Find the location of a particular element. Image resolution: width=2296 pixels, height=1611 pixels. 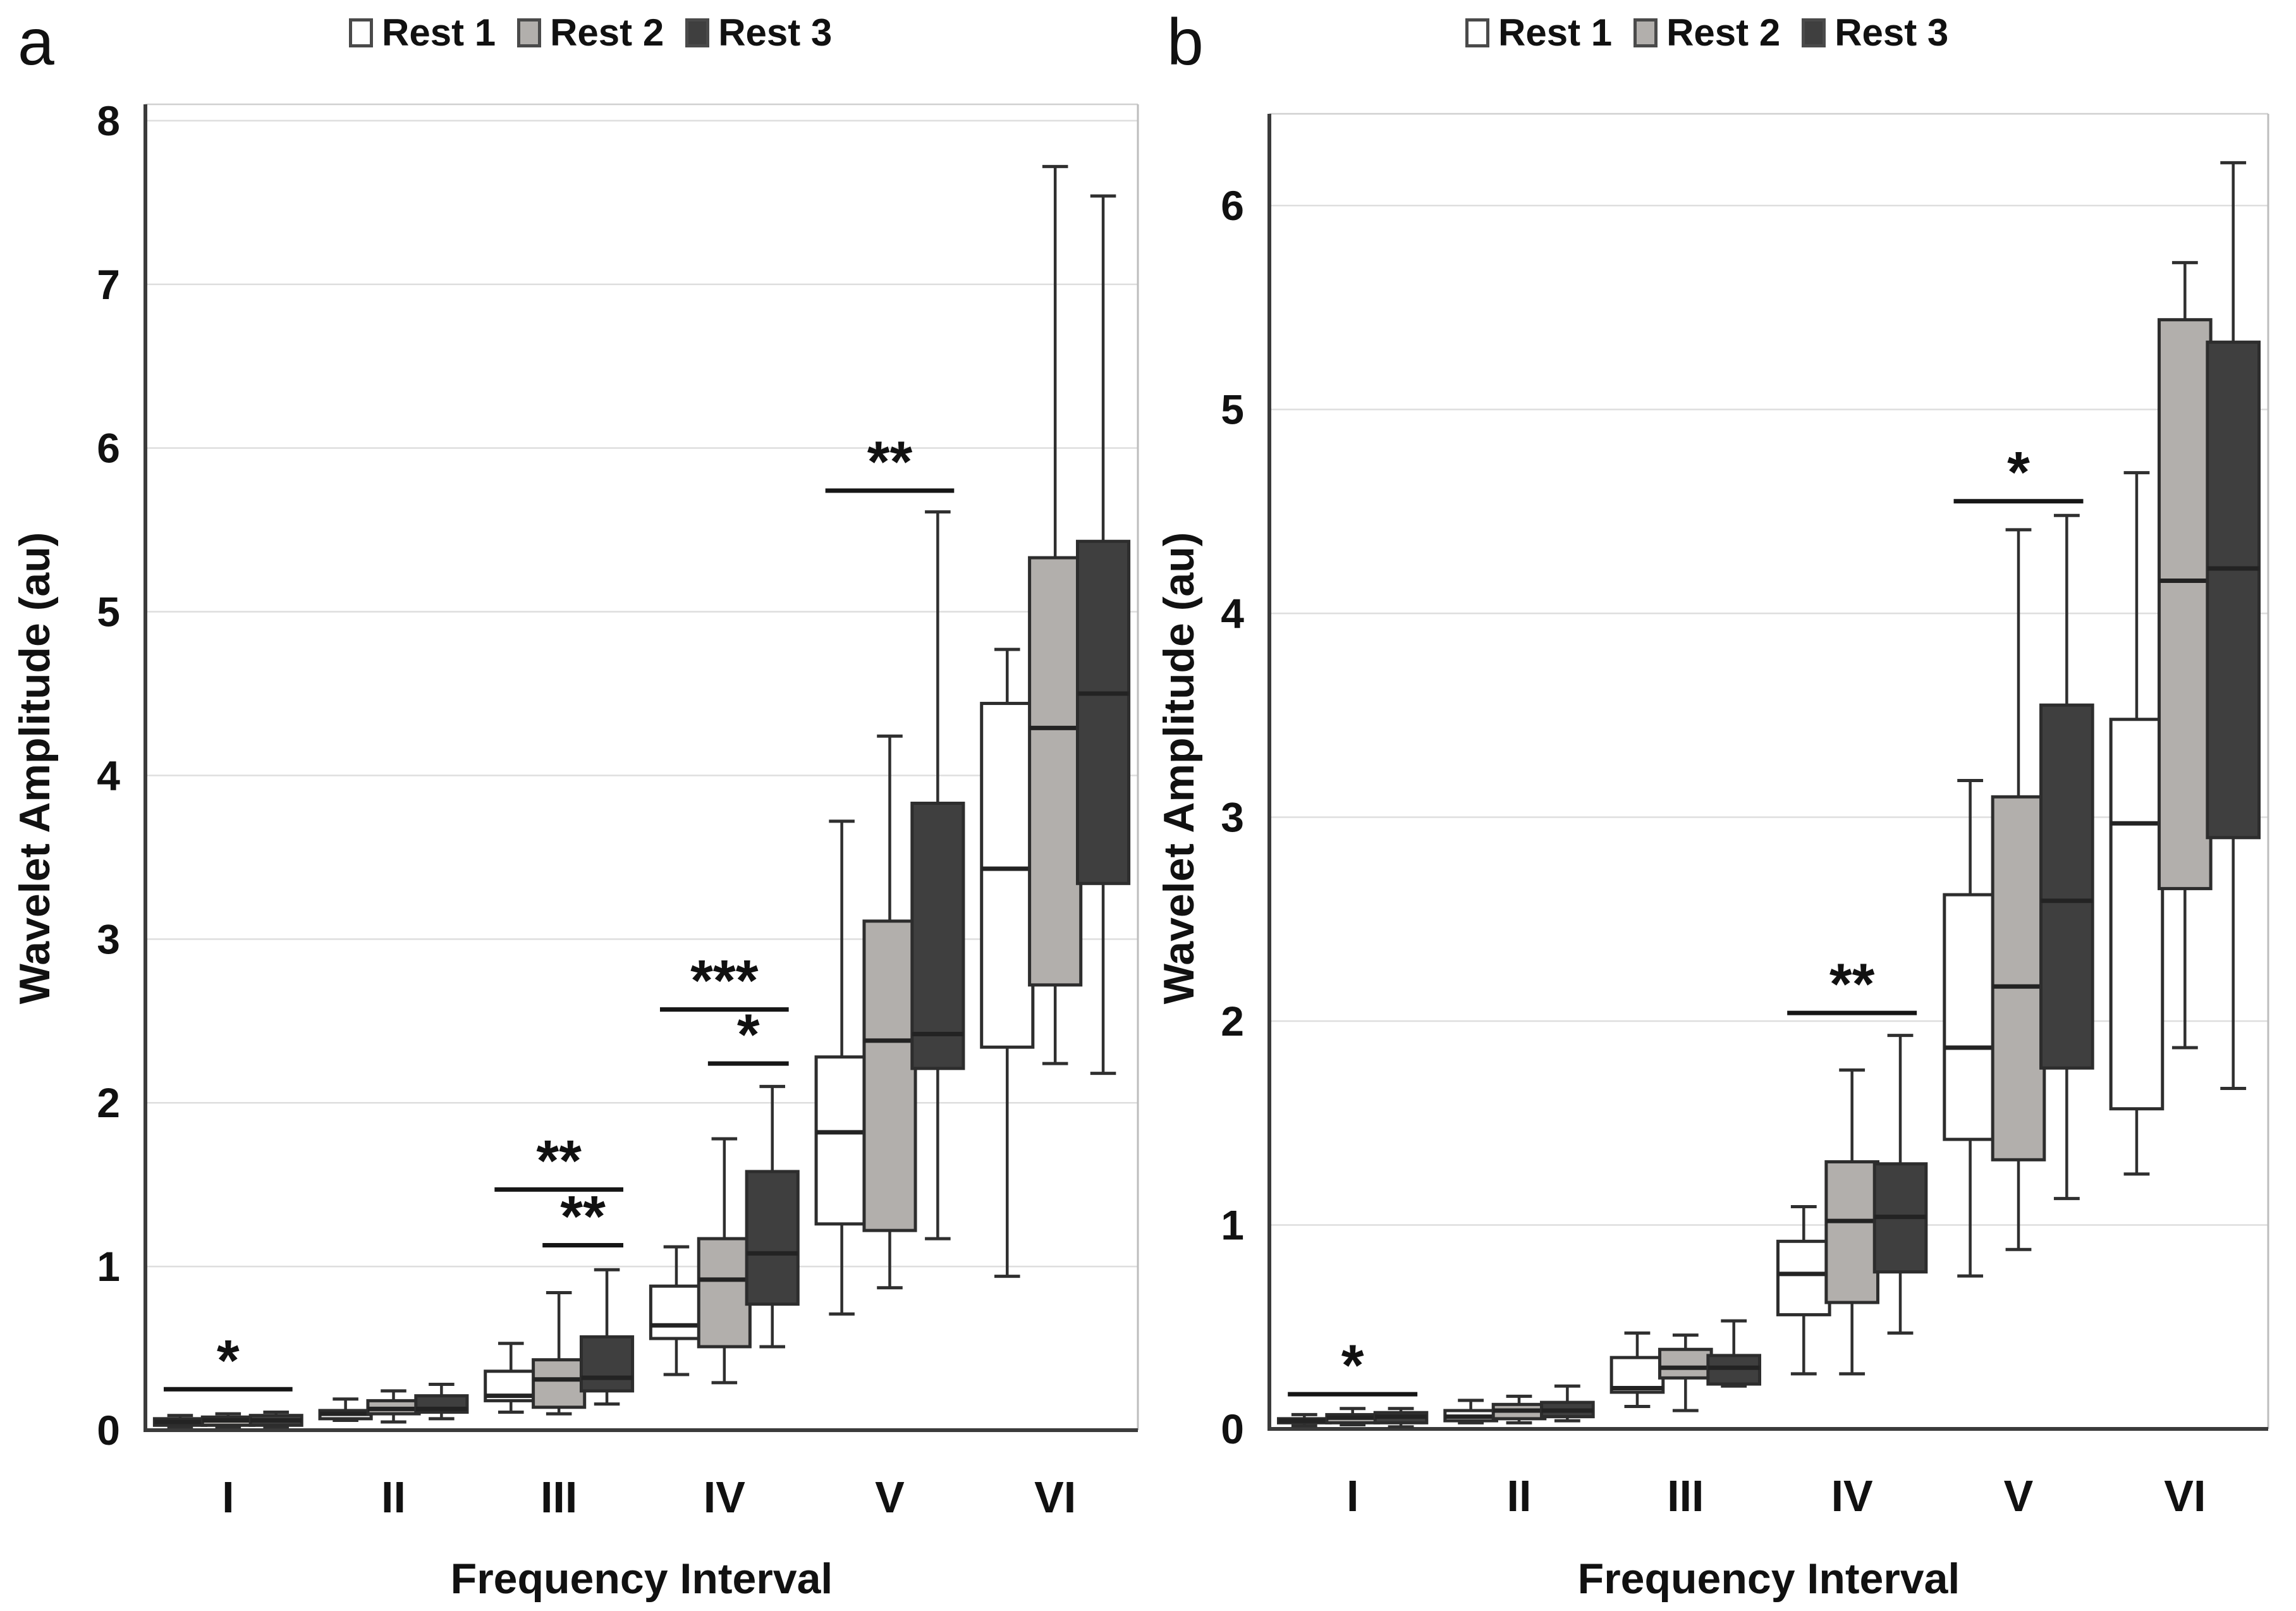

box-group-rest3-IV is located at coordinates (1900, 1184).